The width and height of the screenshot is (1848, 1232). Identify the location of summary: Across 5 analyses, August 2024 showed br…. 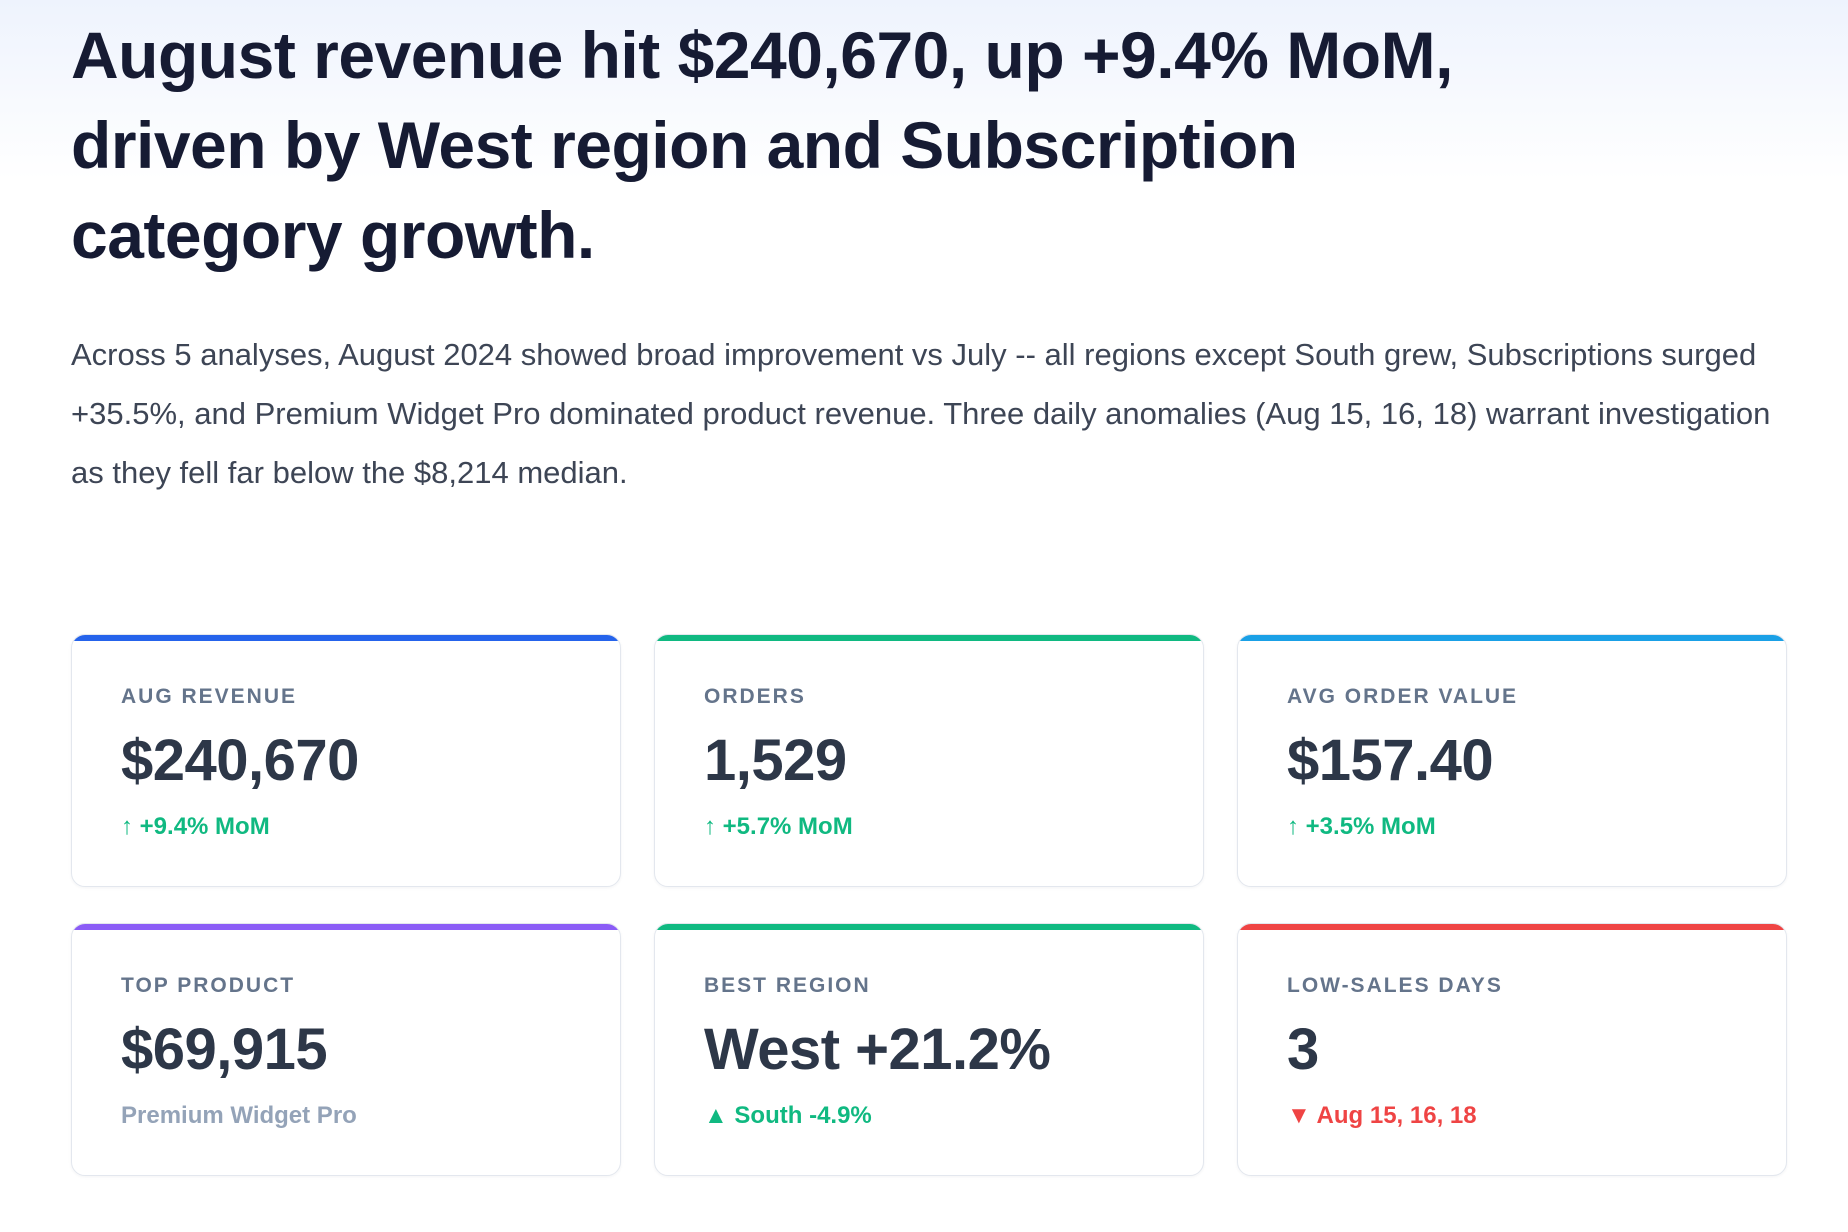
(921, 413).